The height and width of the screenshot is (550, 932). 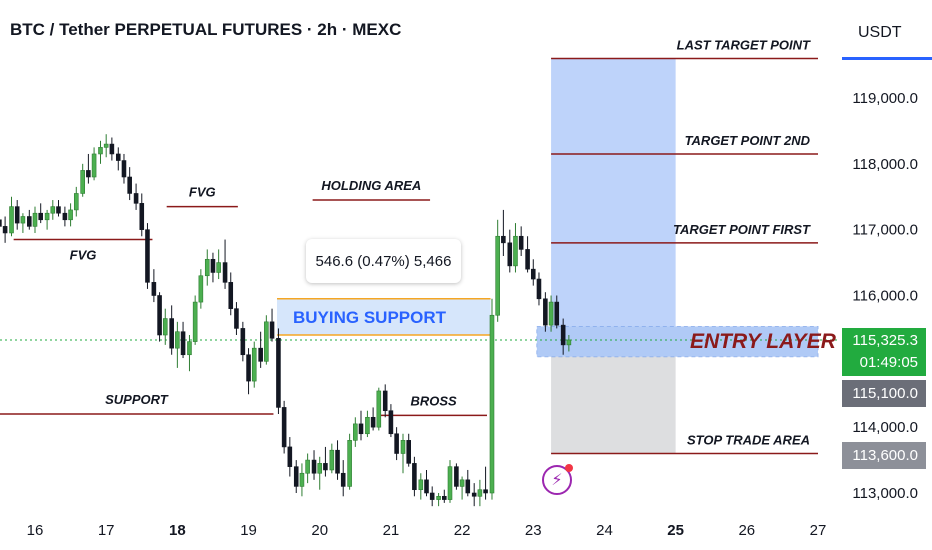 I want to click on currency-selector: USDT, so click(x=887, y=34).